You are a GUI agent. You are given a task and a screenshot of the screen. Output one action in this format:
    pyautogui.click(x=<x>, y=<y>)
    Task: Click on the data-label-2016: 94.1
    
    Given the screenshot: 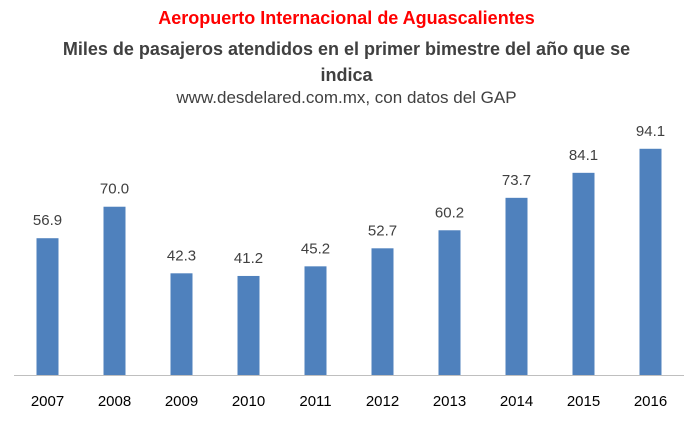 What is the action you would take?
    pyautogui.click(x=650, y=131)
    